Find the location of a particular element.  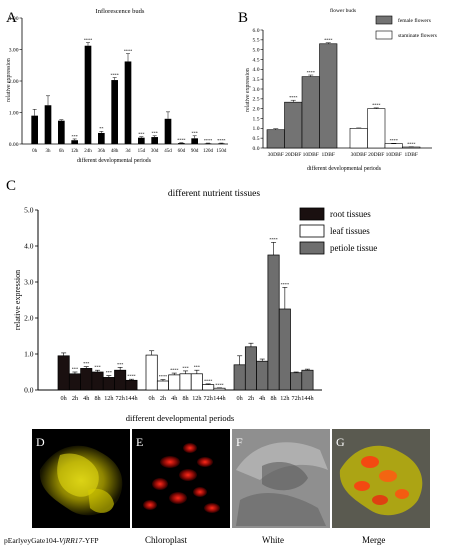

chart-c-y-tick-label: 1.0 is located at coordinates (29, 354).